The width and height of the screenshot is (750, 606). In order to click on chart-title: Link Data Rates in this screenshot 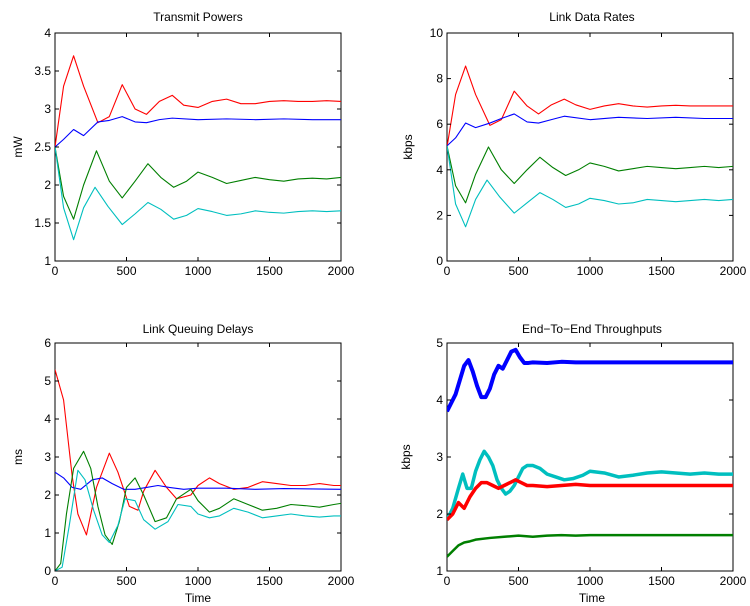, I will do `click(591, 17)`.